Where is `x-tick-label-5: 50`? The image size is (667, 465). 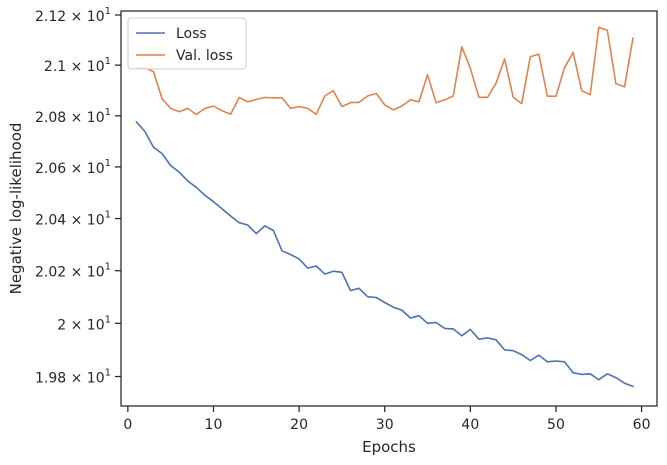
x-tick-label-5: 50 is located at coordinates (556, 425).